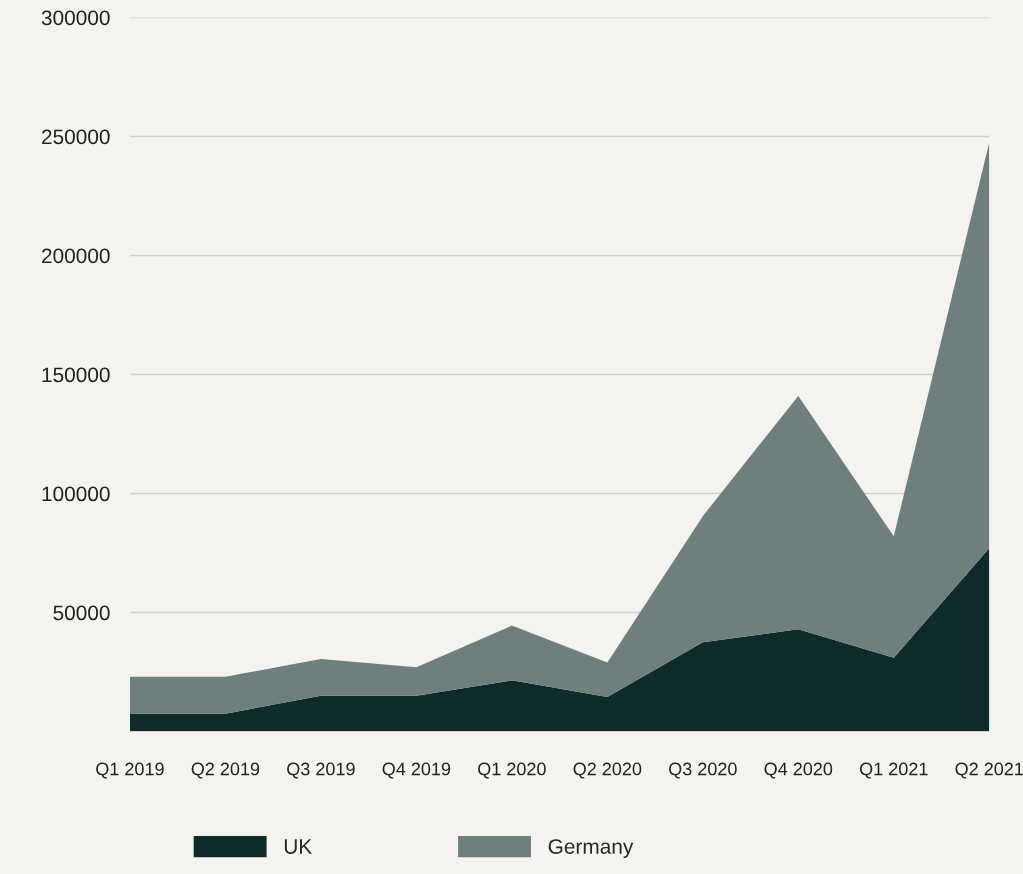 The height and width of the screenshot is (874, 1023). Describe the element at coordinates (75, 18) in the screenshot. I see `y-tick-label: 300000` at that location.